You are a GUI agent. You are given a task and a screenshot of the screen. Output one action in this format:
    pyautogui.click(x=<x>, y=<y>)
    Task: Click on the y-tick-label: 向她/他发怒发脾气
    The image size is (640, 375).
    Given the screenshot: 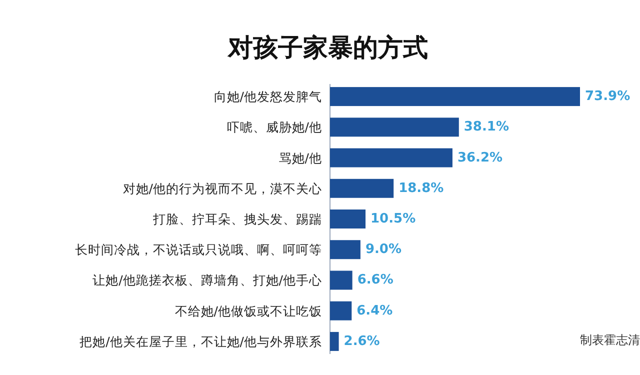 What is the action you would take?
    pyautogui.click(x=268, y=96)
    